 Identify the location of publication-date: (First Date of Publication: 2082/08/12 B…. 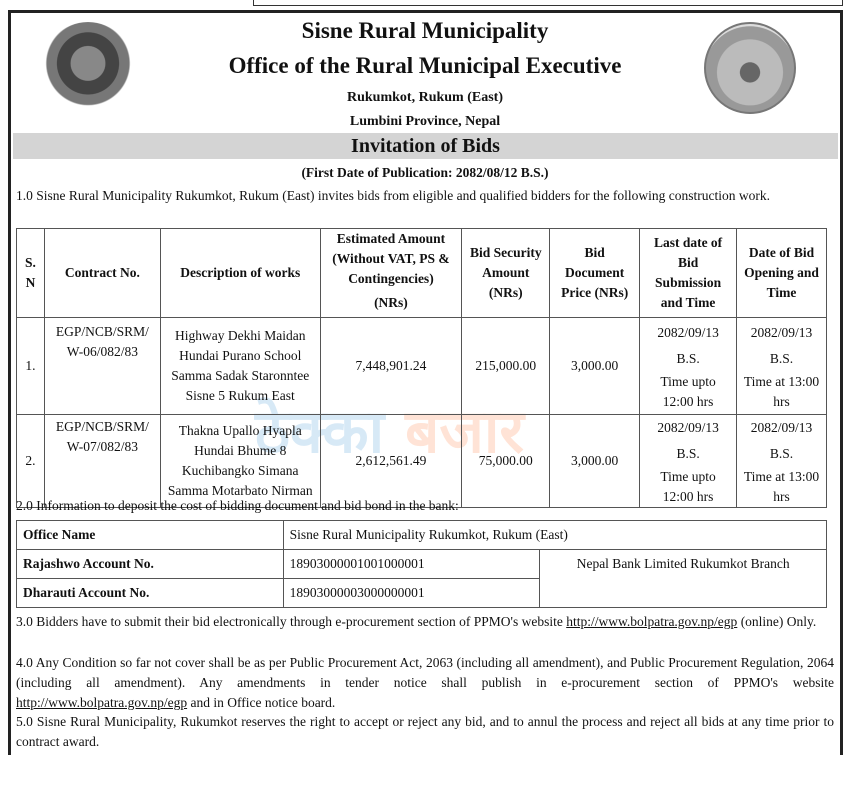
(425, 172).